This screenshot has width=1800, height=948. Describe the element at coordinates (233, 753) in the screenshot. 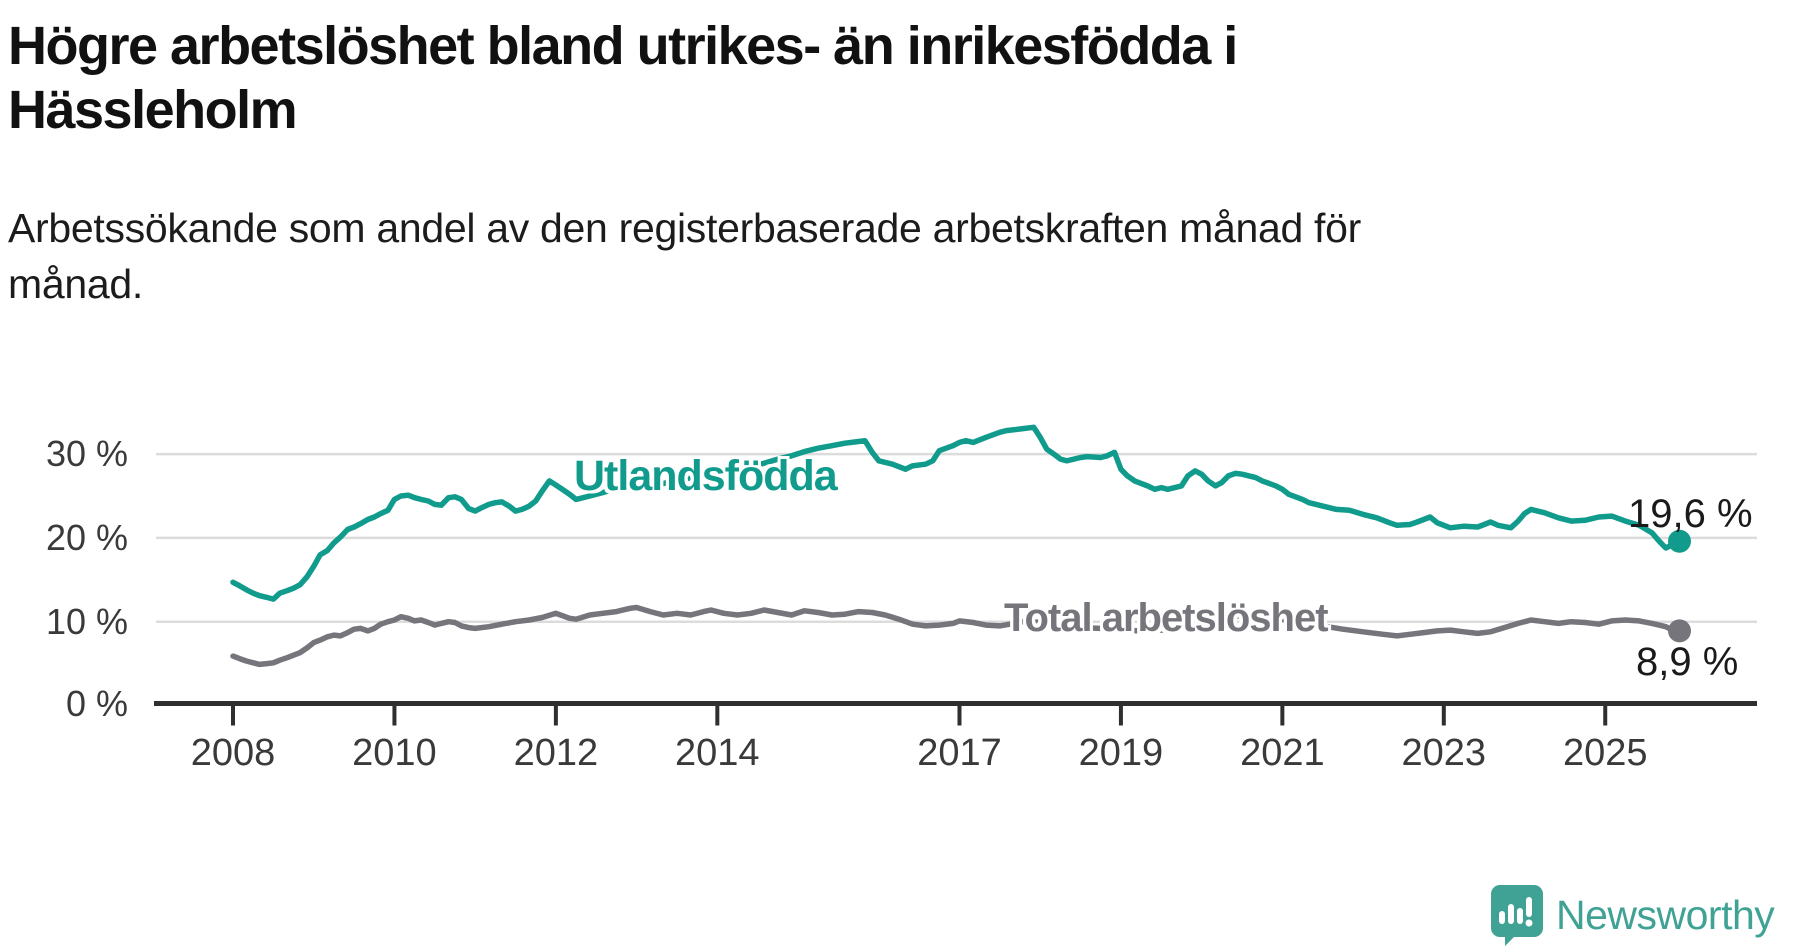

I see `x-axis-label-2008: 2008` at that location.